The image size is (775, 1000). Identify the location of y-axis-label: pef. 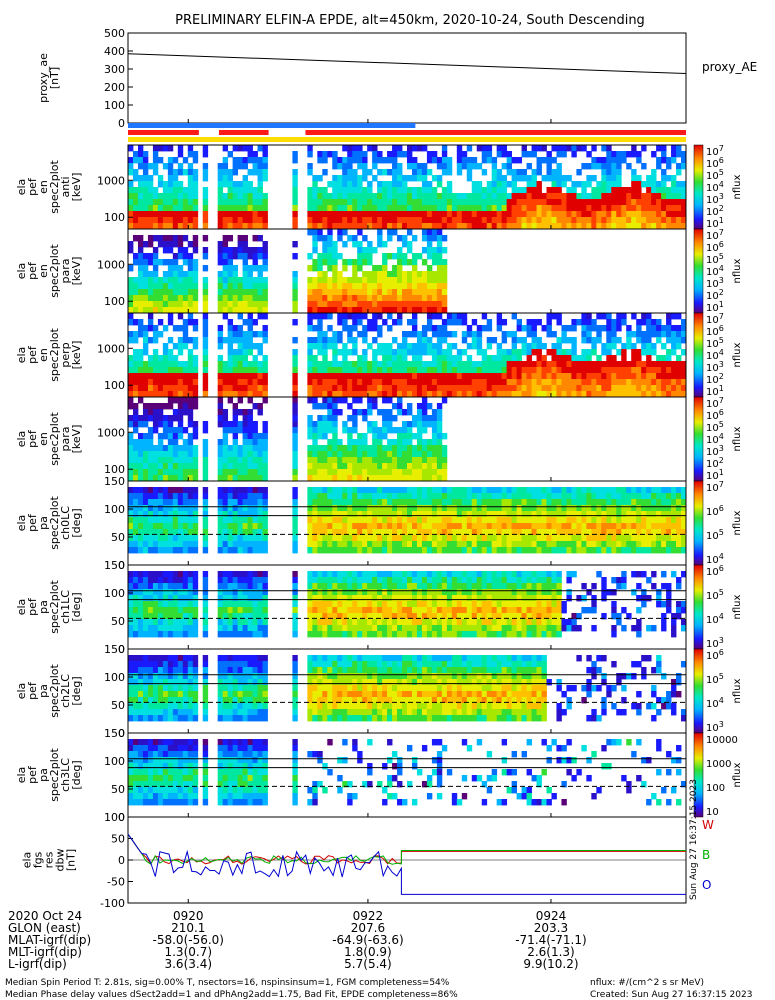
(32, 438).